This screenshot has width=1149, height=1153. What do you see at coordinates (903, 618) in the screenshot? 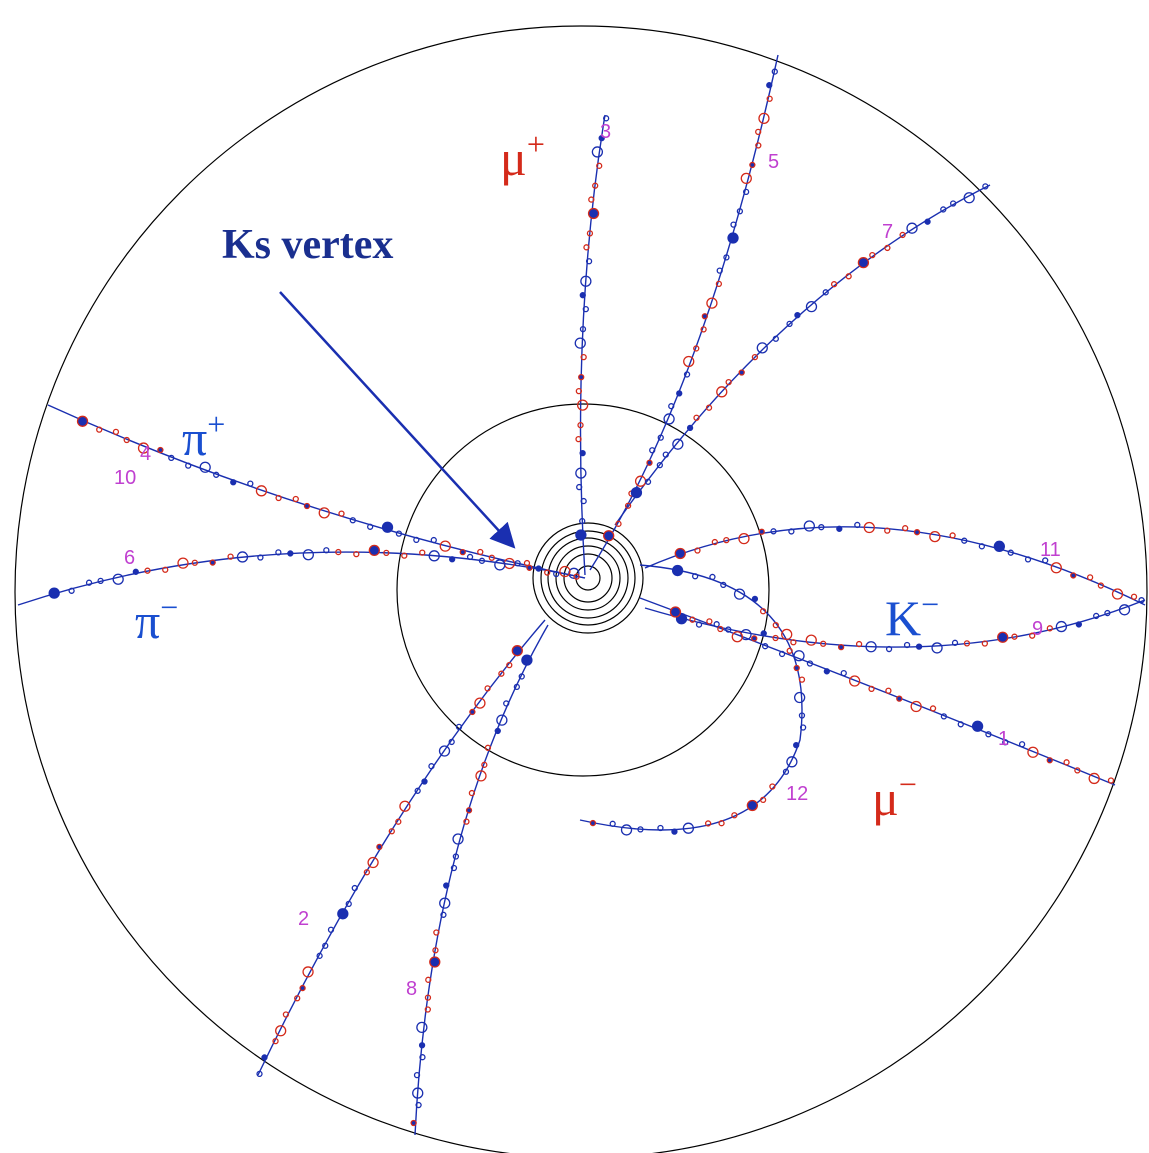
I see `particle-symbol: K` at bounding box center [903, 618].